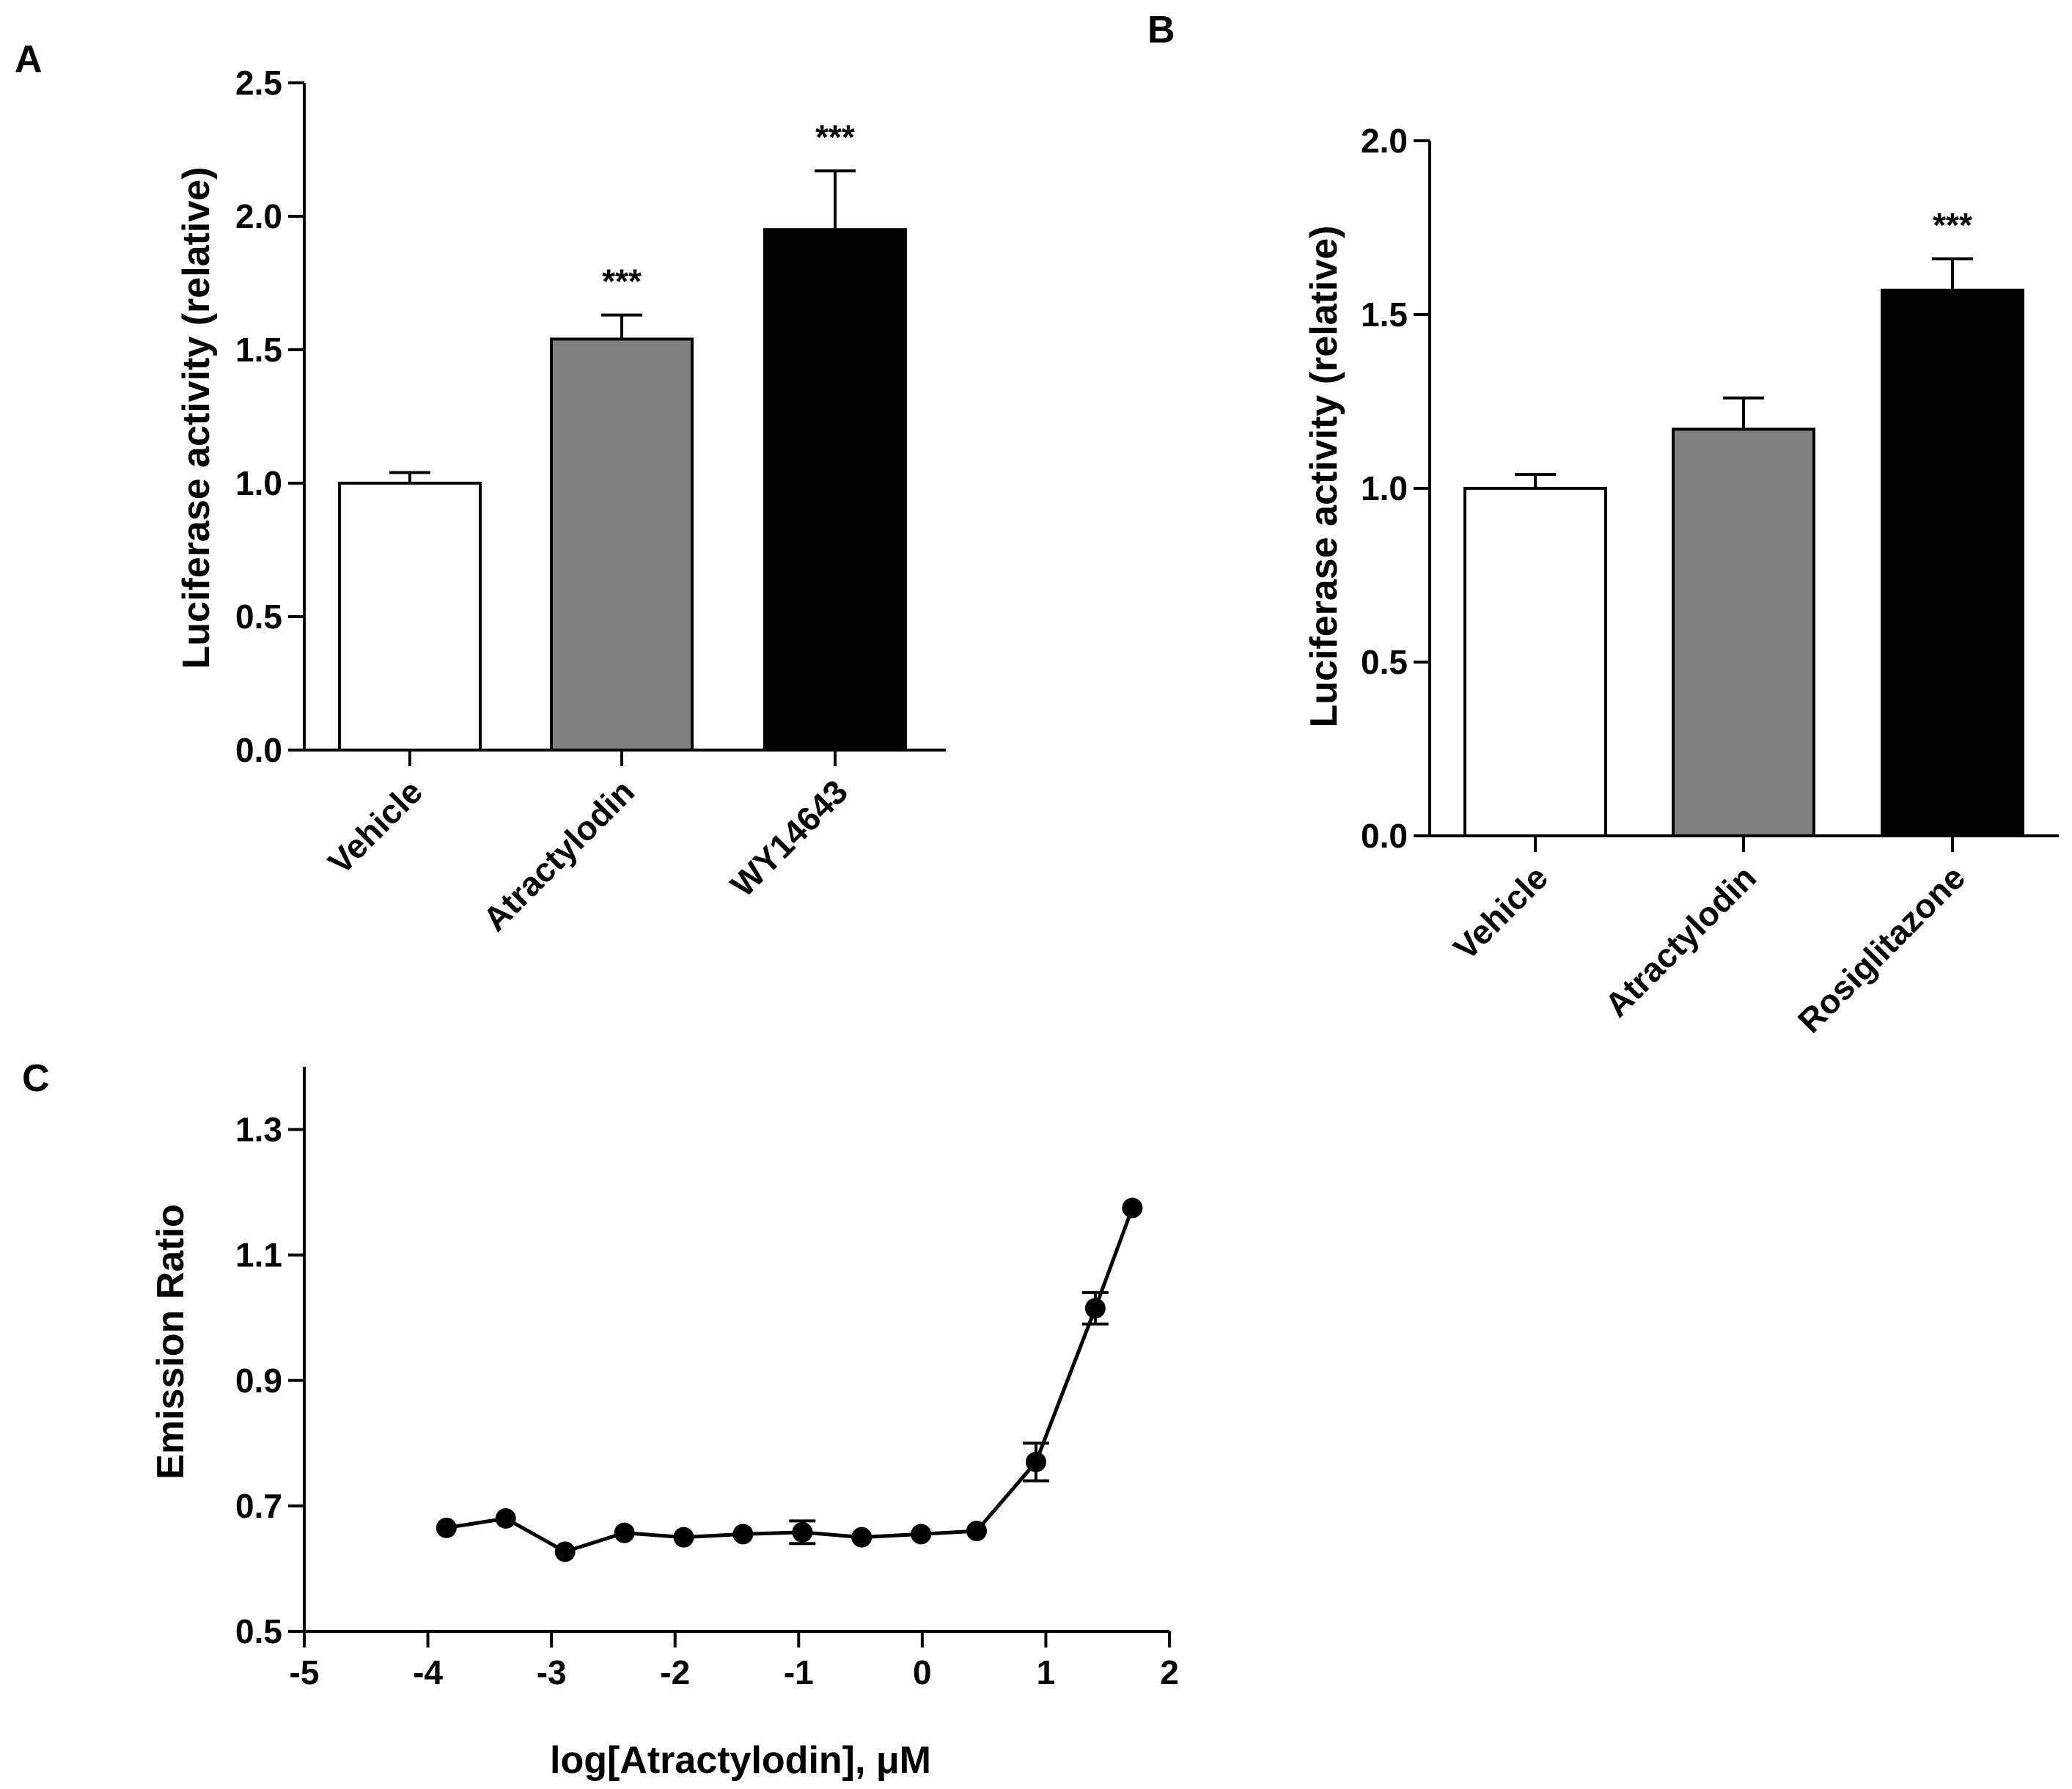 This screenshot has height=1789, width=2072. What do you see at coordinates (799, 1672) in the screenshot?
I see `panel-c-x-tick-label: -1` at bounding box center [799, 1672].